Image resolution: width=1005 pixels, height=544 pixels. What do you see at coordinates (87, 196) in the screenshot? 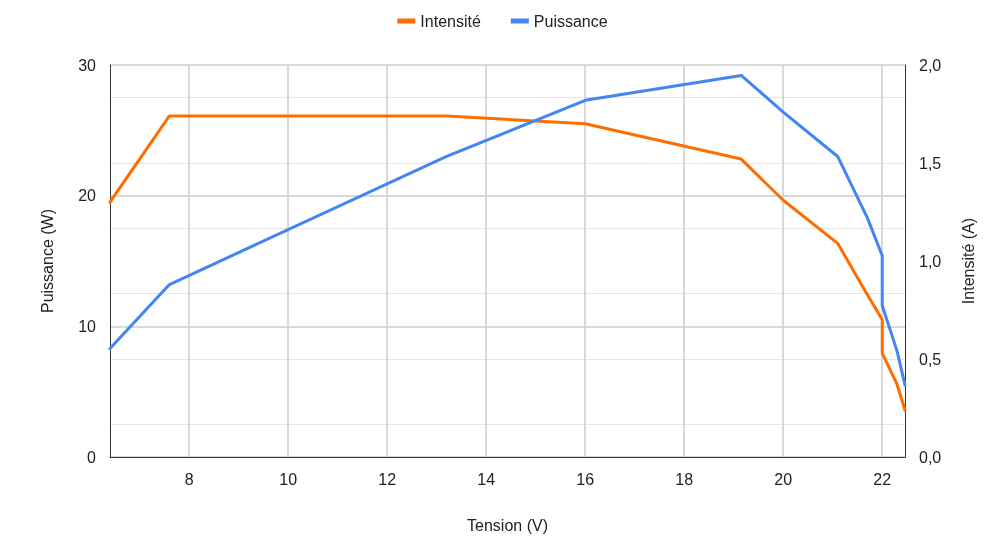
I see `y-tick-label: 20` at bounding box center [87, 196].